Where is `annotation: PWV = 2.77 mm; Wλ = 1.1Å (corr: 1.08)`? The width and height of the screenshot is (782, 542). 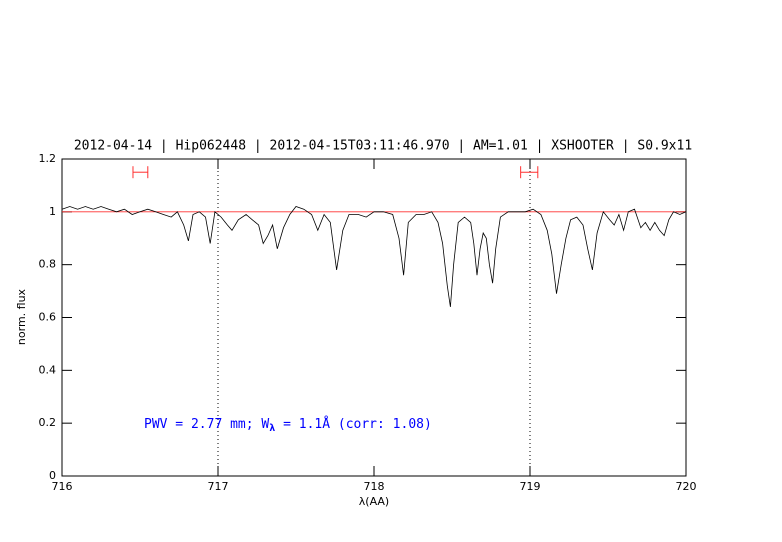 annotation: PWV = 2.77 mm; Wλ = 1.1Å (corr: 1.08) is located at coordinates (288, 425).